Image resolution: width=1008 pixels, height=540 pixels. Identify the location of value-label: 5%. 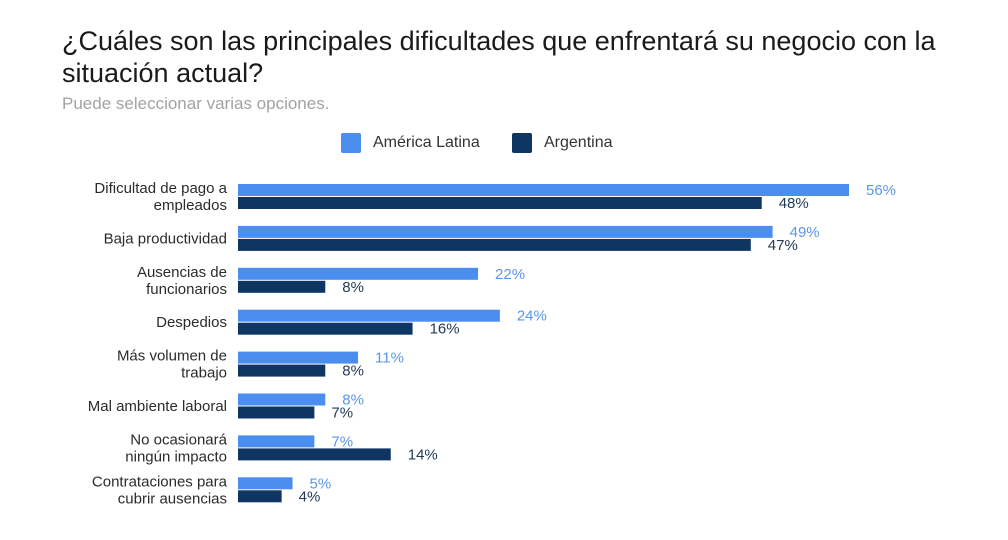
(321, 483).